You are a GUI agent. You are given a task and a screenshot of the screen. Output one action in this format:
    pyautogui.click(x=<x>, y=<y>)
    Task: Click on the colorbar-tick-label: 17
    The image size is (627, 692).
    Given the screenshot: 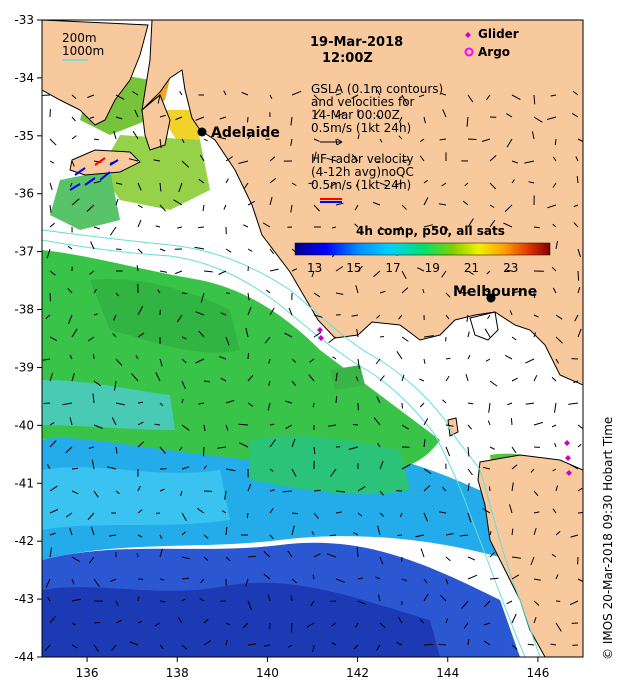 What is the action you would take?
    pyautogui.click(x=392, y=268)
    